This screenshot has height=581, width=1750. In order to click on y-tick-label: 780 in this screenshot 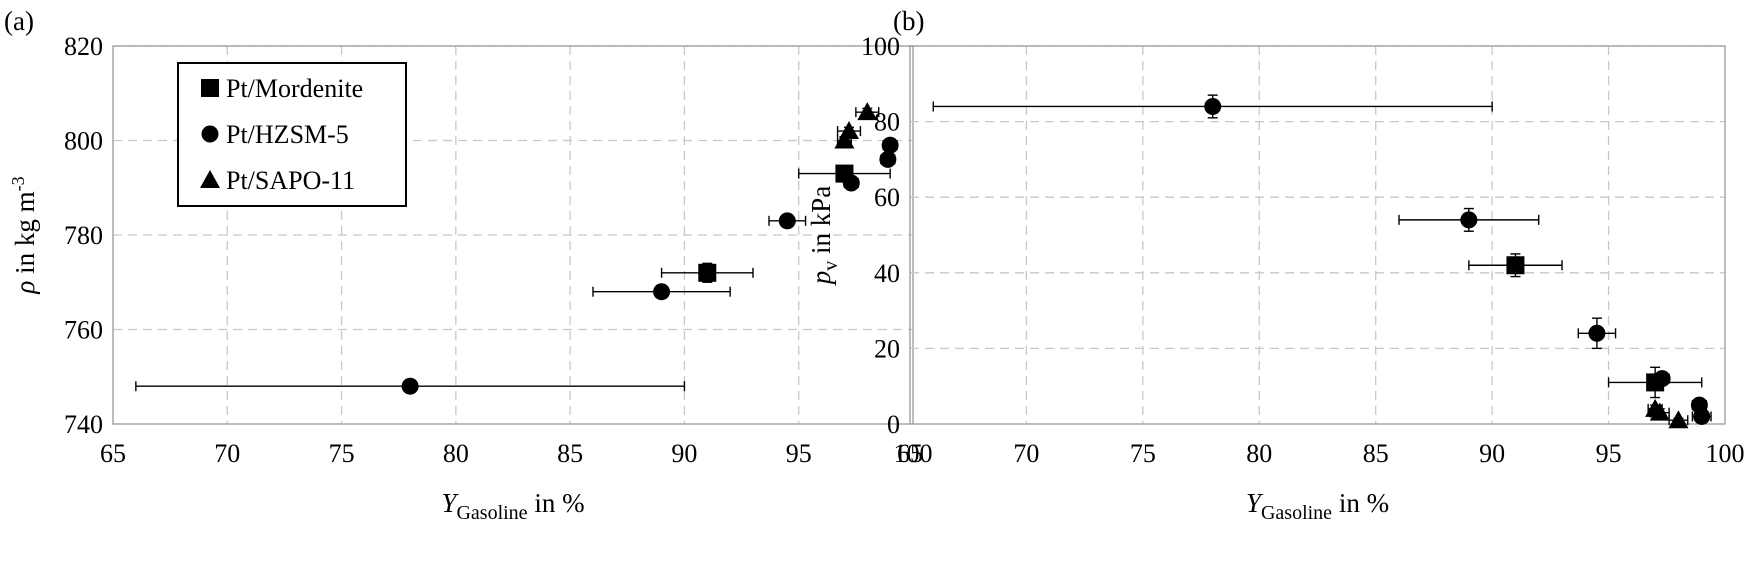, I will do `click(83, 235)`.